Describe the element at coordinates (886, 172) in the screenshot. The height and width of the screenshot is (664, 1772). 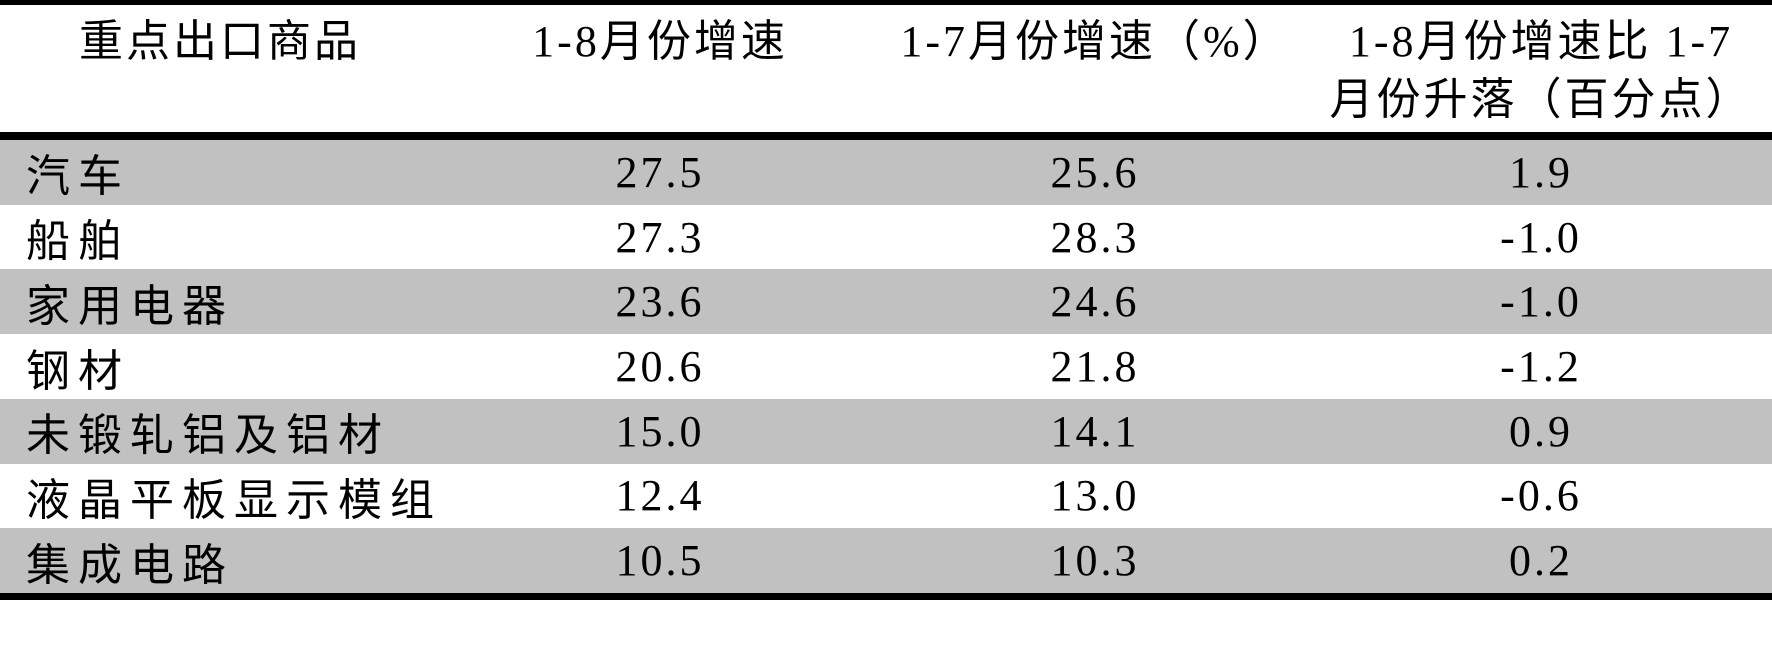
I see `table-row-autos: 汽车 27.5 25.6 1.9` at that location.